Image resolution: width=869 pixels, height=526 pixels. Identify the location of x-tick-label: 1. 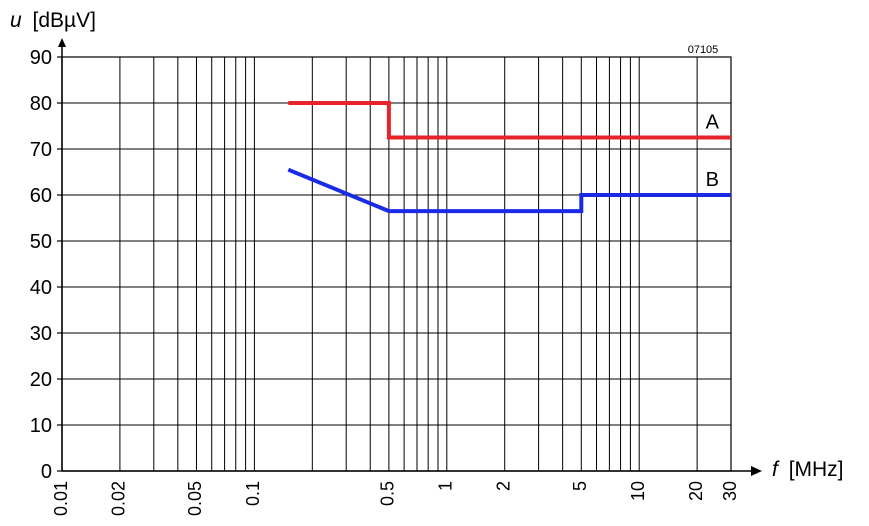
(446, 486).